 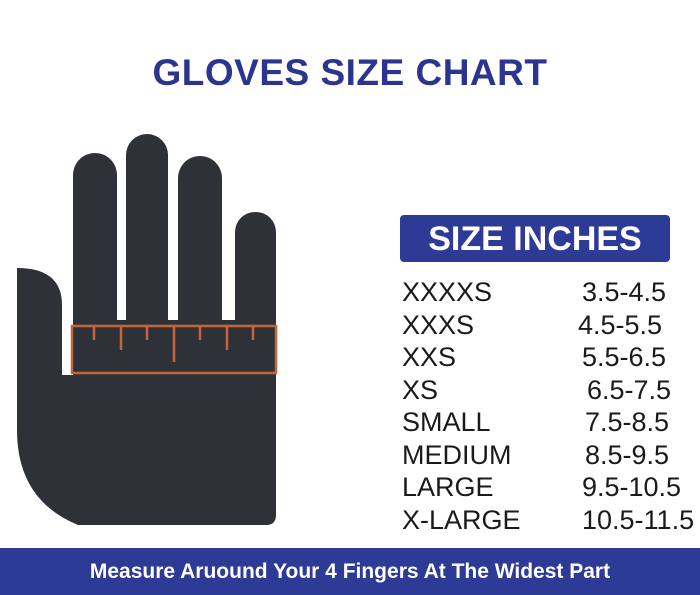 I want to click on table-row: SMALL 7.5-8.5, so click(x=551, y=422).